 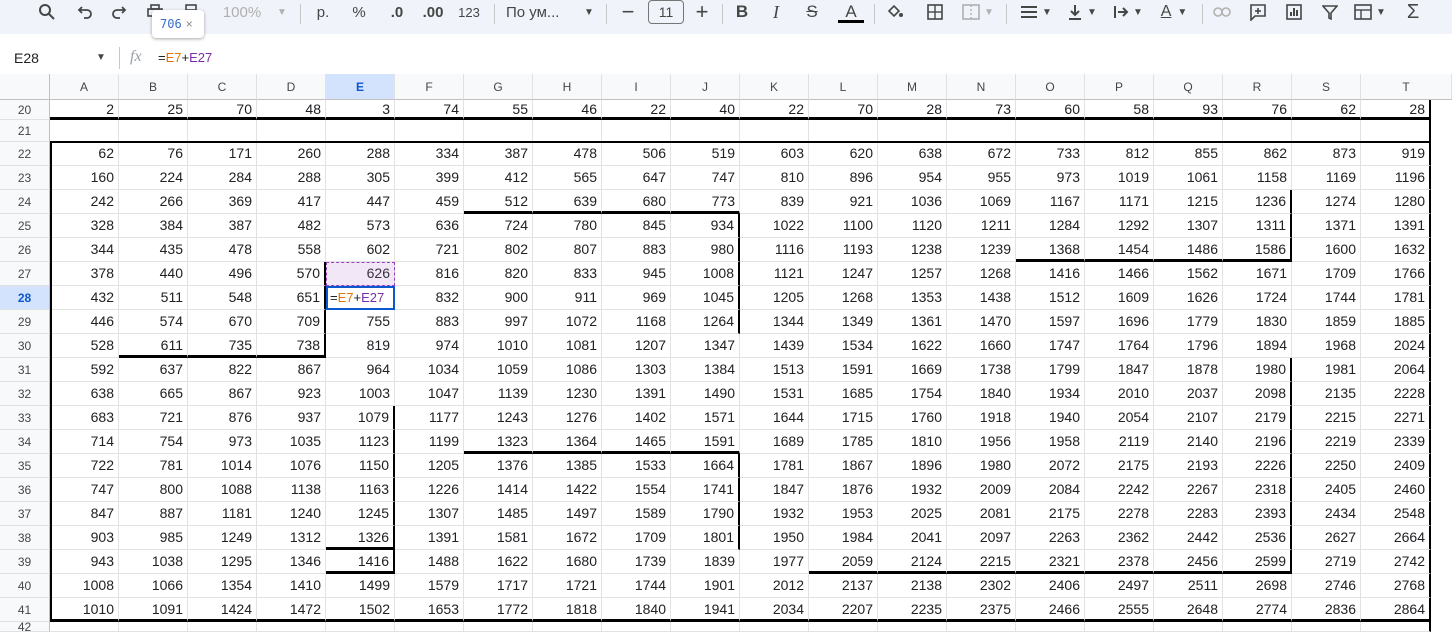 What do you see at coordinates (222, 274) in the screenshot?
I see `cell-c27: 496` at bounding box center [222, 274].